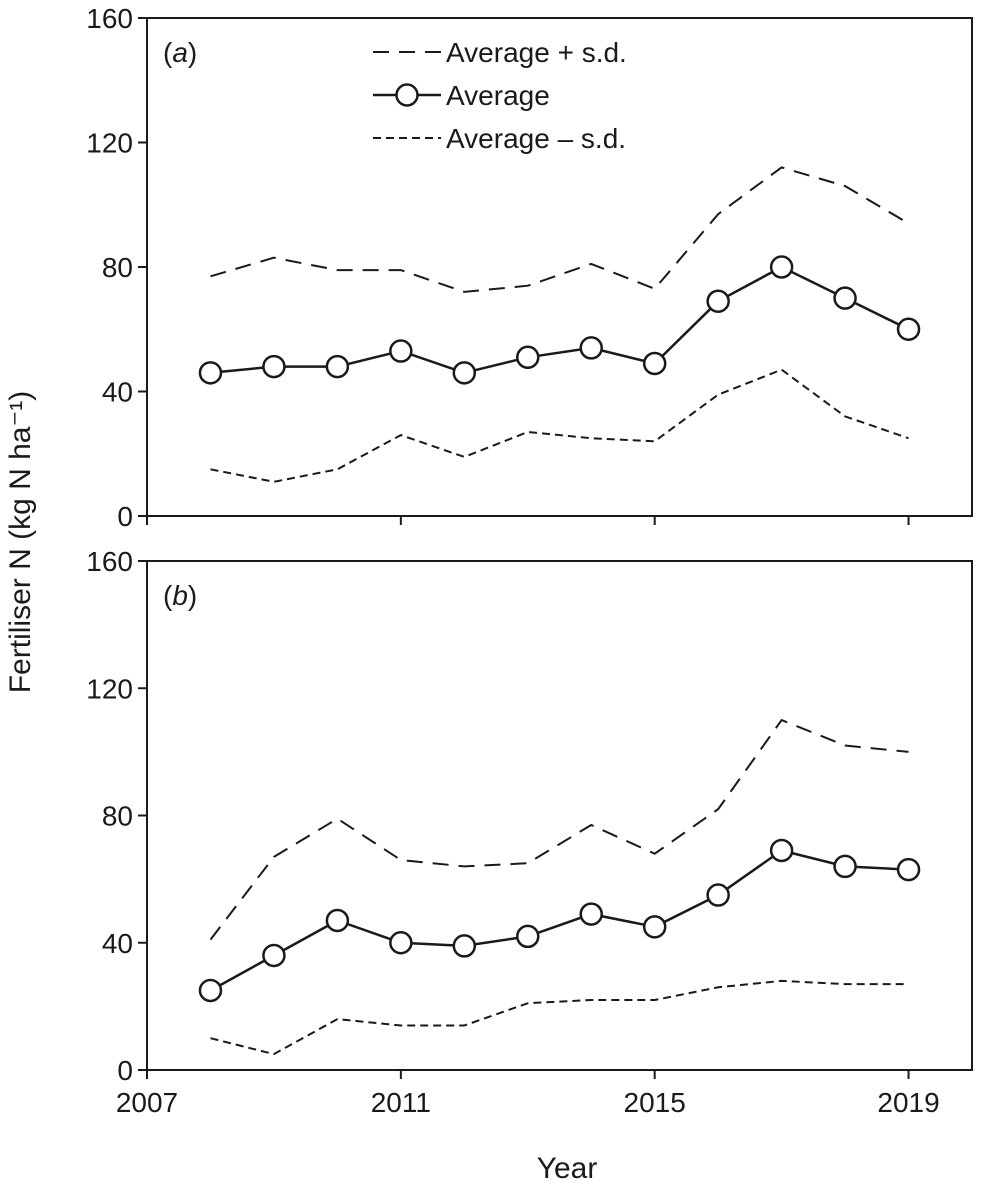  Describe the element at coordinates (464, 946) in the screenshot. I see `panel-b-point-2012` at that location.